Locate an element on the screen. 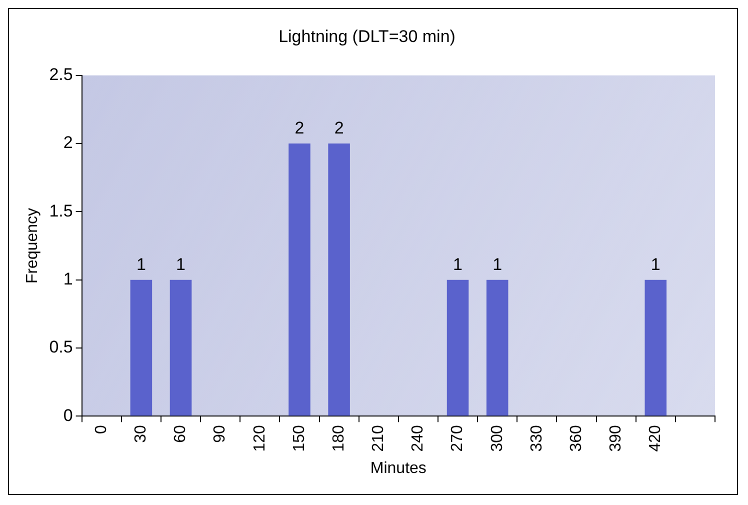 The height and width of the screenshot is (505, 748). x-tick-label: 90 is located at coordinates (220, 434).